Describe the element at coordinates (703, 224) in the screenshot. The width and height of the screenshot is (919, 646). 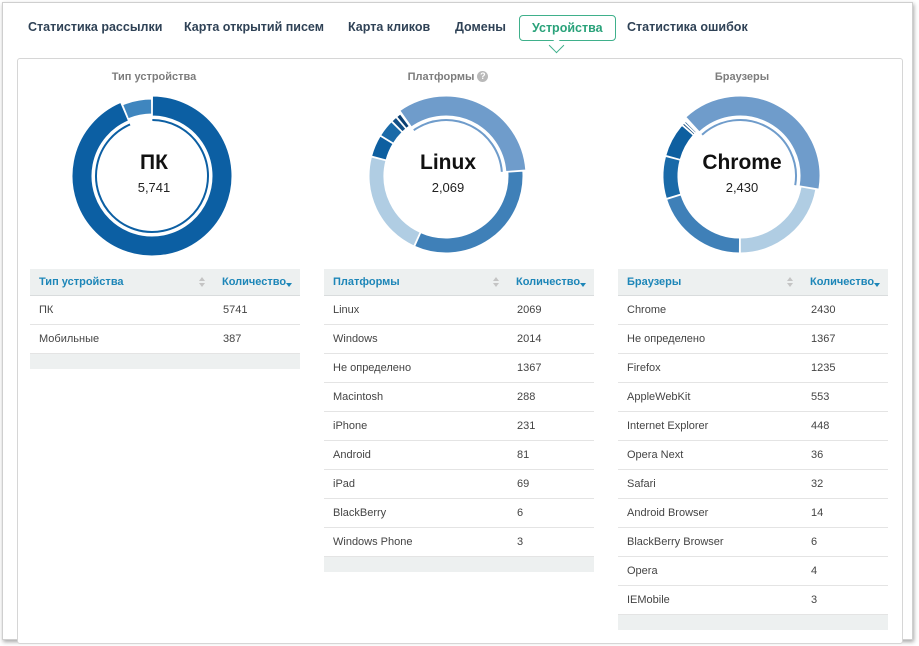
I see `donut-slice-firefox` at that location.